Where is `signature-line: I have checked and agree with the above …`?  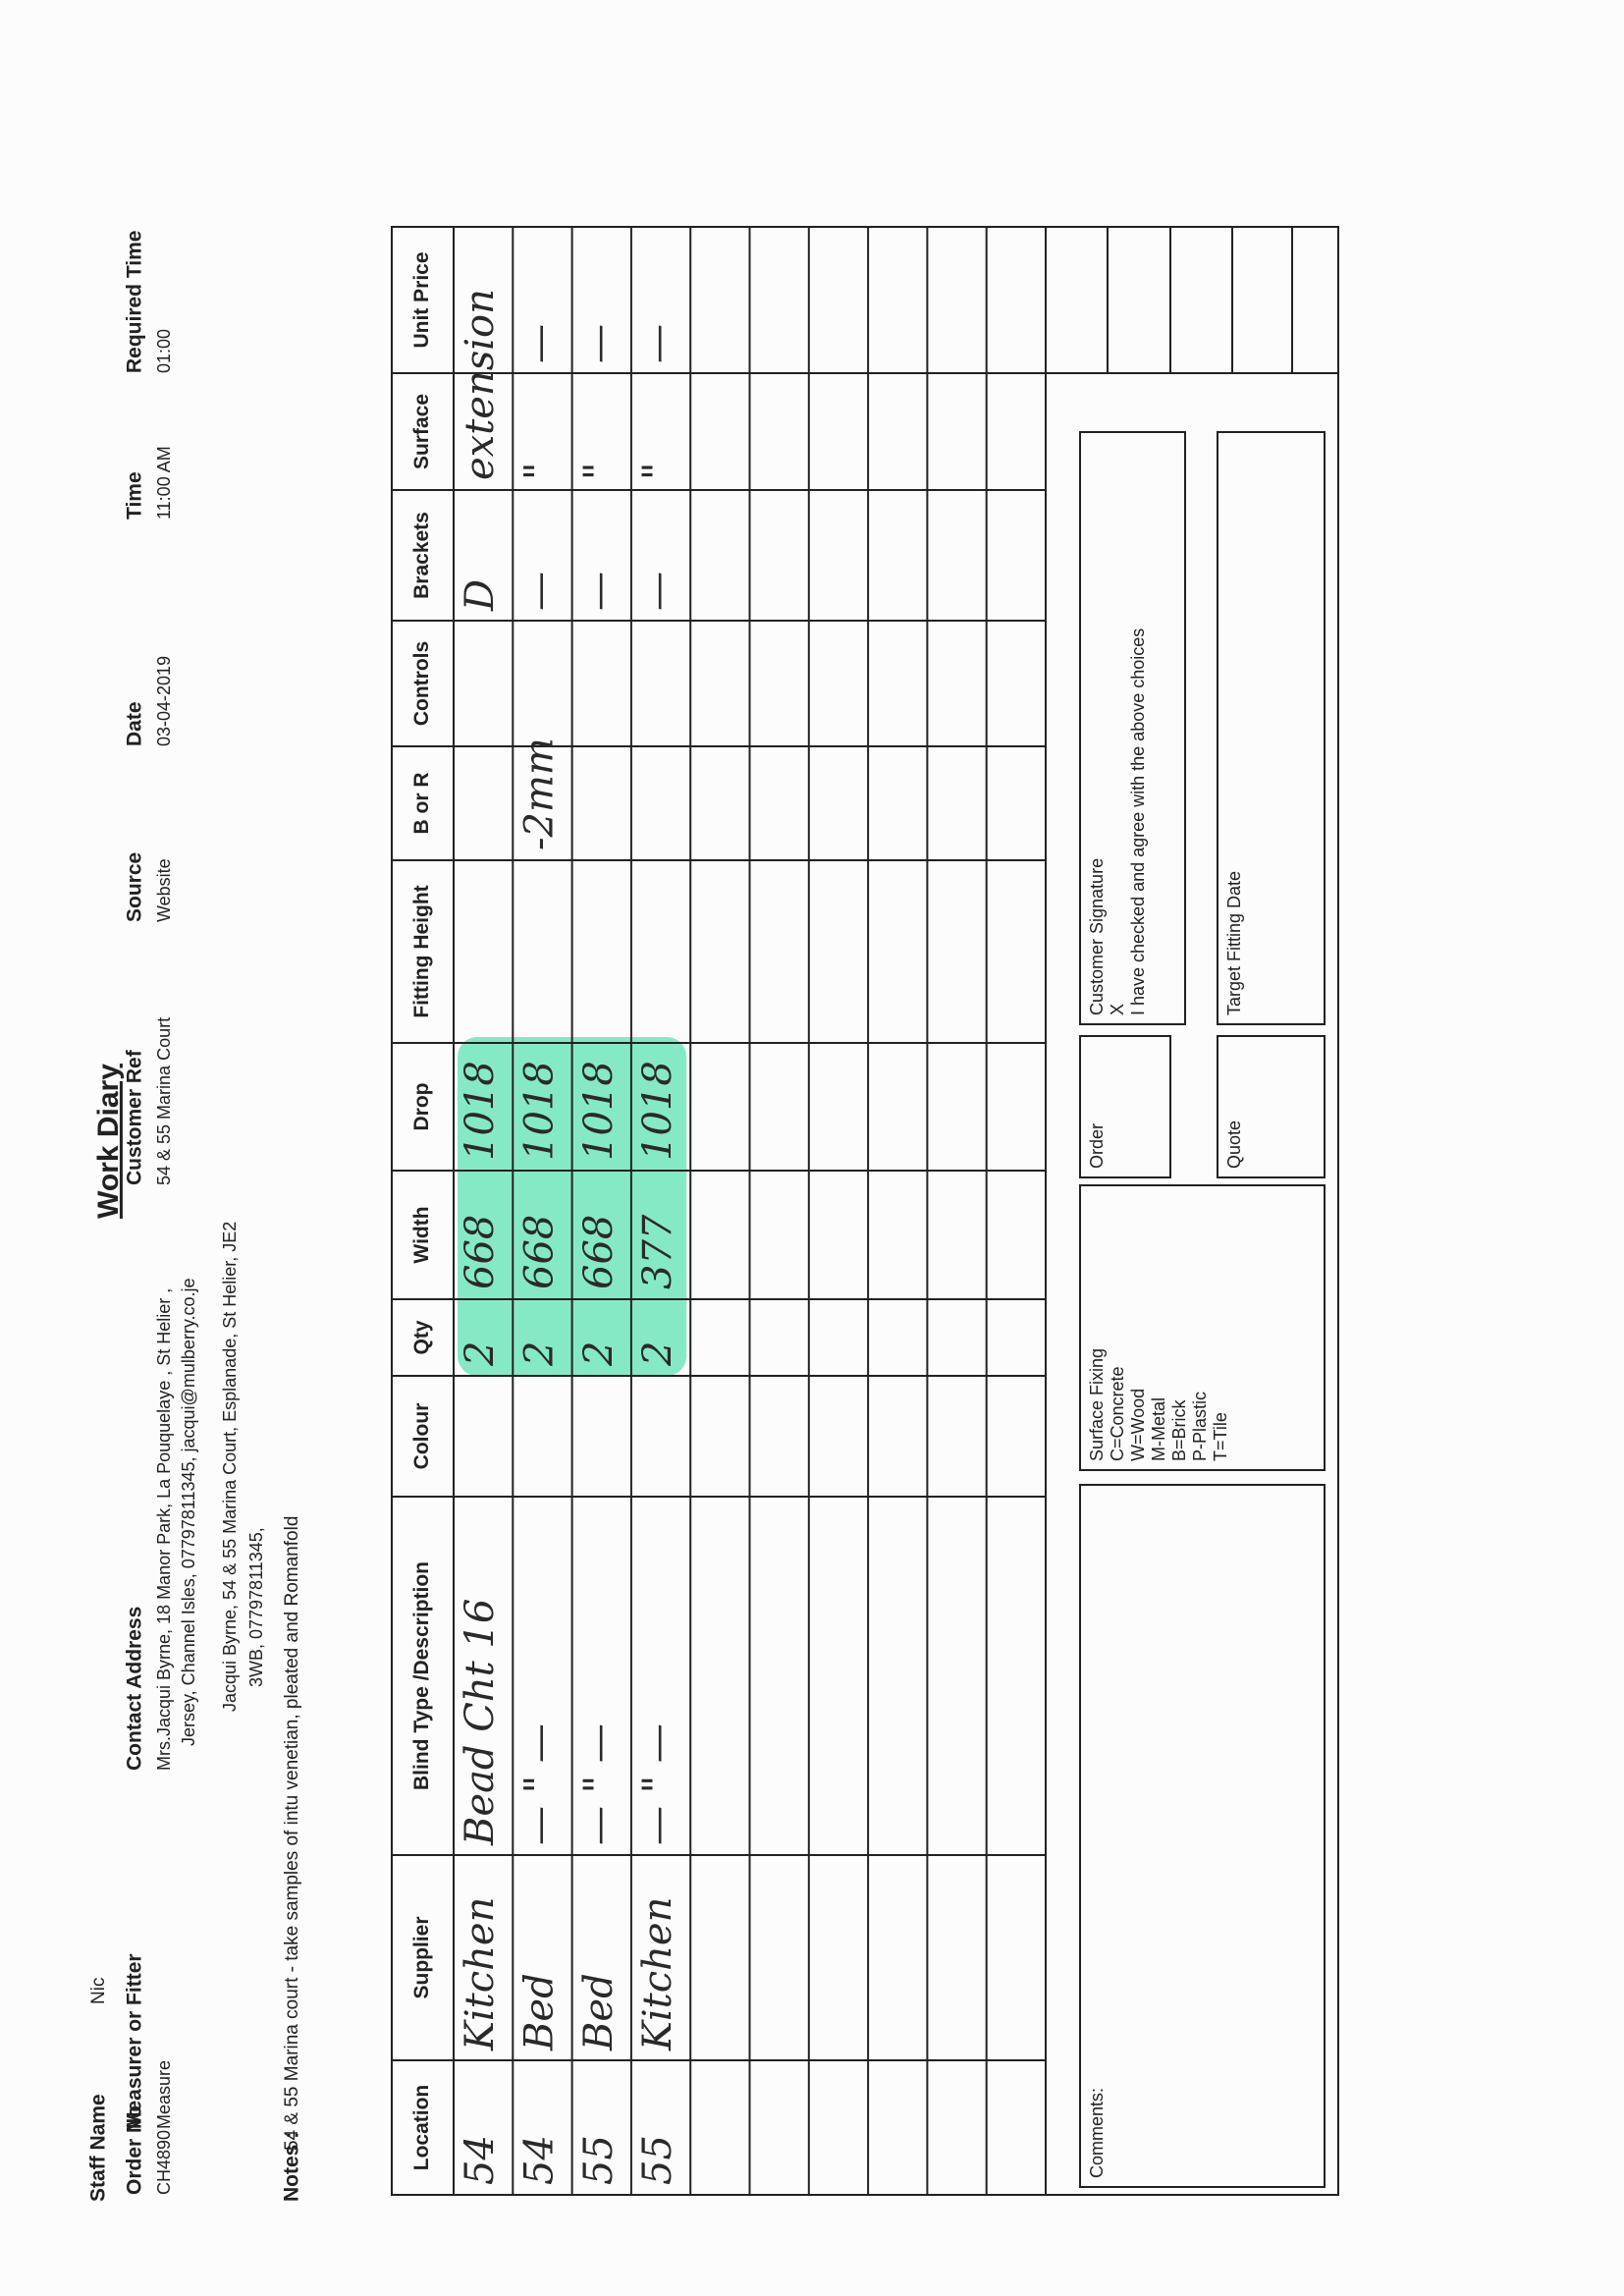
signature-line: I have checked and agree with the above … is located at coordinates (1138, 822).